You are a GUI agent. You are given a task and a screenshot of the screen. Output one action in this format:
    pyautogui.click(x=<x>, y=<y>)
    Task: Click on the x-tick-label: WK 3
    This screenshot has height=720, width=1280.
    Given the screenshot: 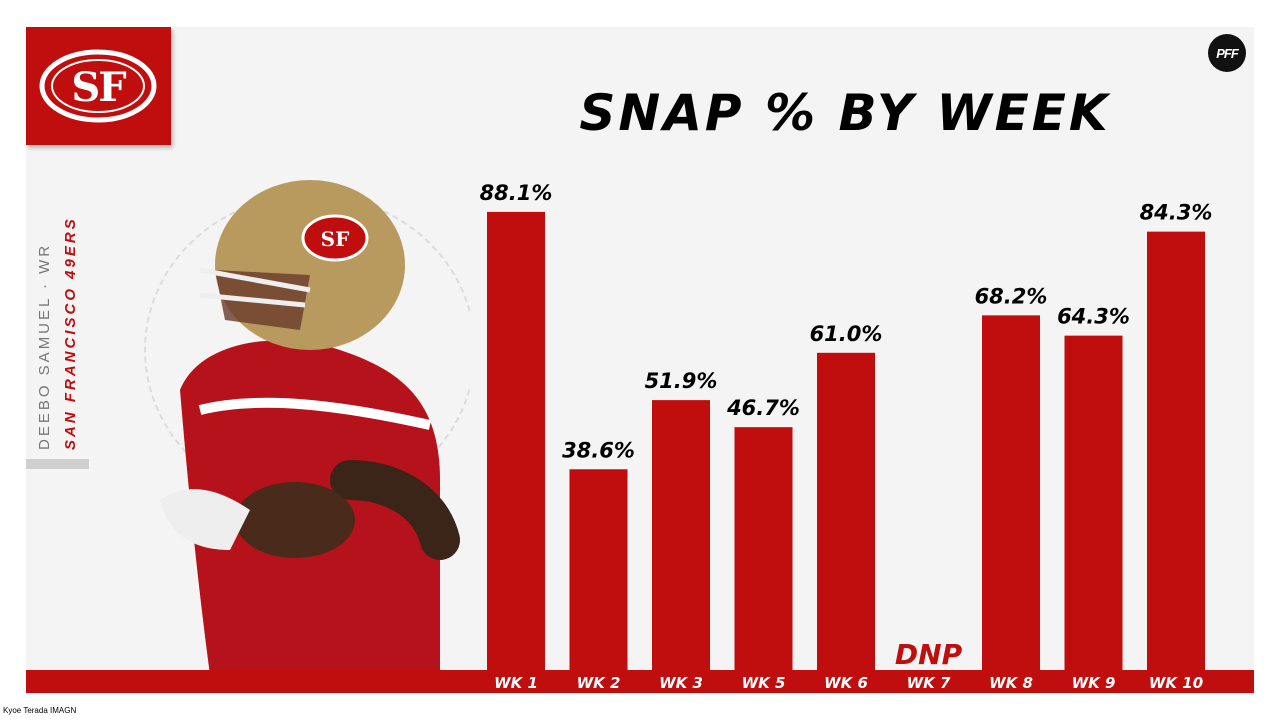 What is the action you would take?
    pyautogui.click(x=681, y=683)
    